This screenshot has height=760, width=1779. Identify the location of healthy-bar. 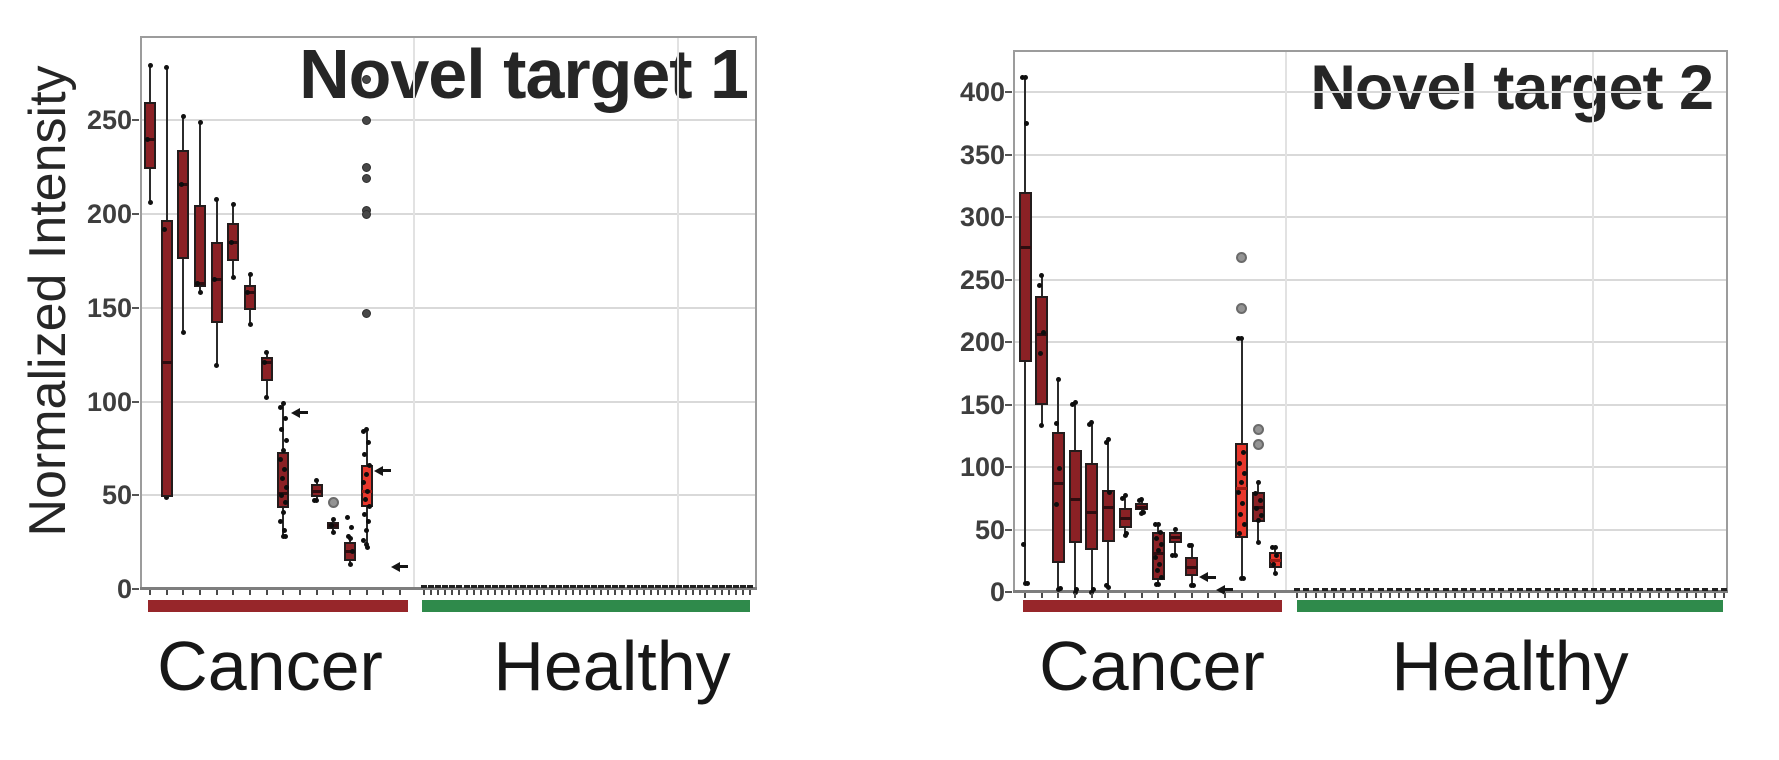
(586, 606).